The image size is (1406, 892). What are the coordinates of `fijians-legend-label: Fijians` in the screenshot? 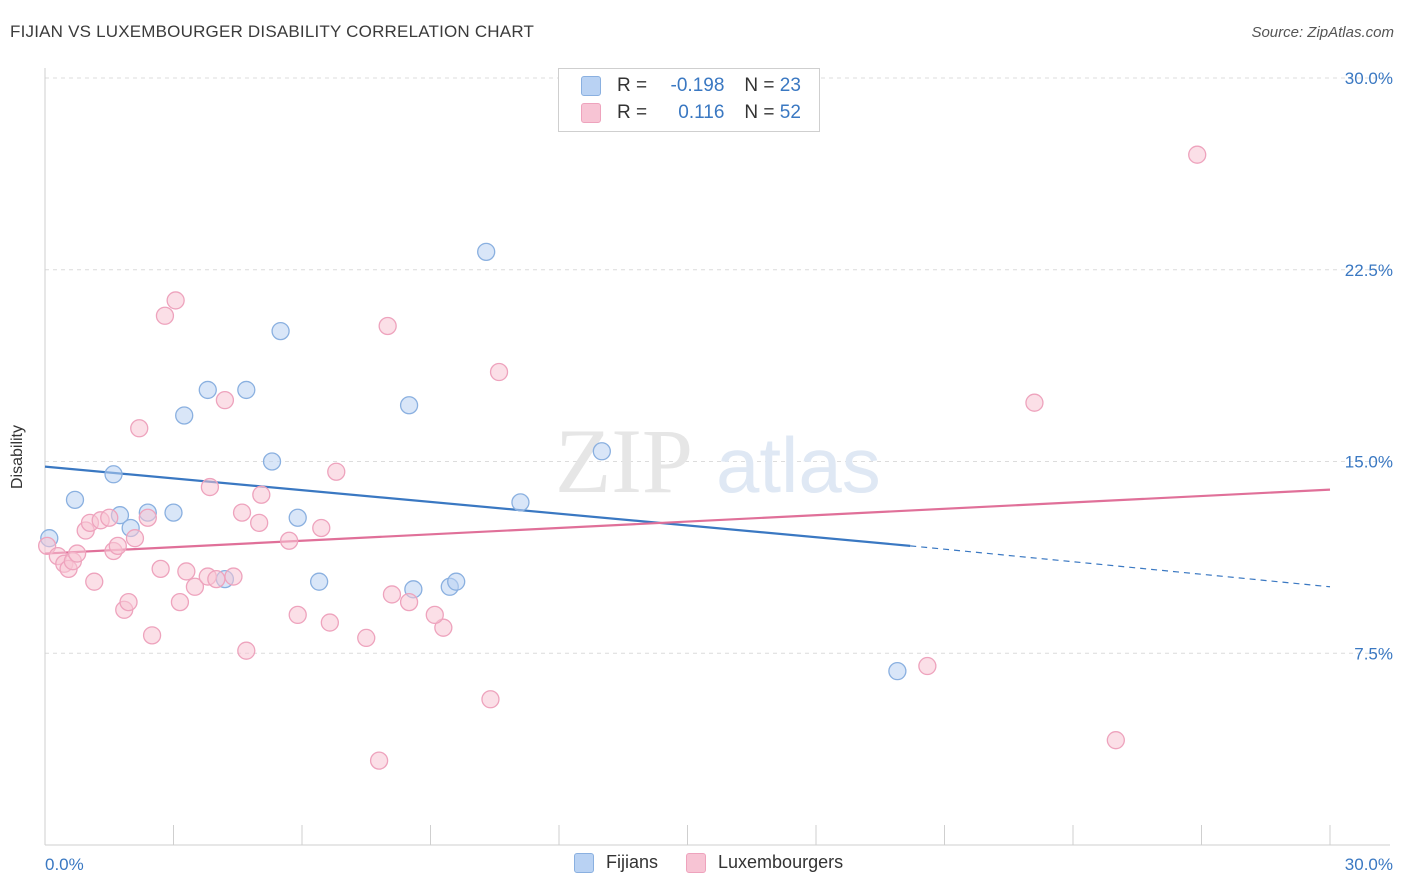 It's located at (632, 862).